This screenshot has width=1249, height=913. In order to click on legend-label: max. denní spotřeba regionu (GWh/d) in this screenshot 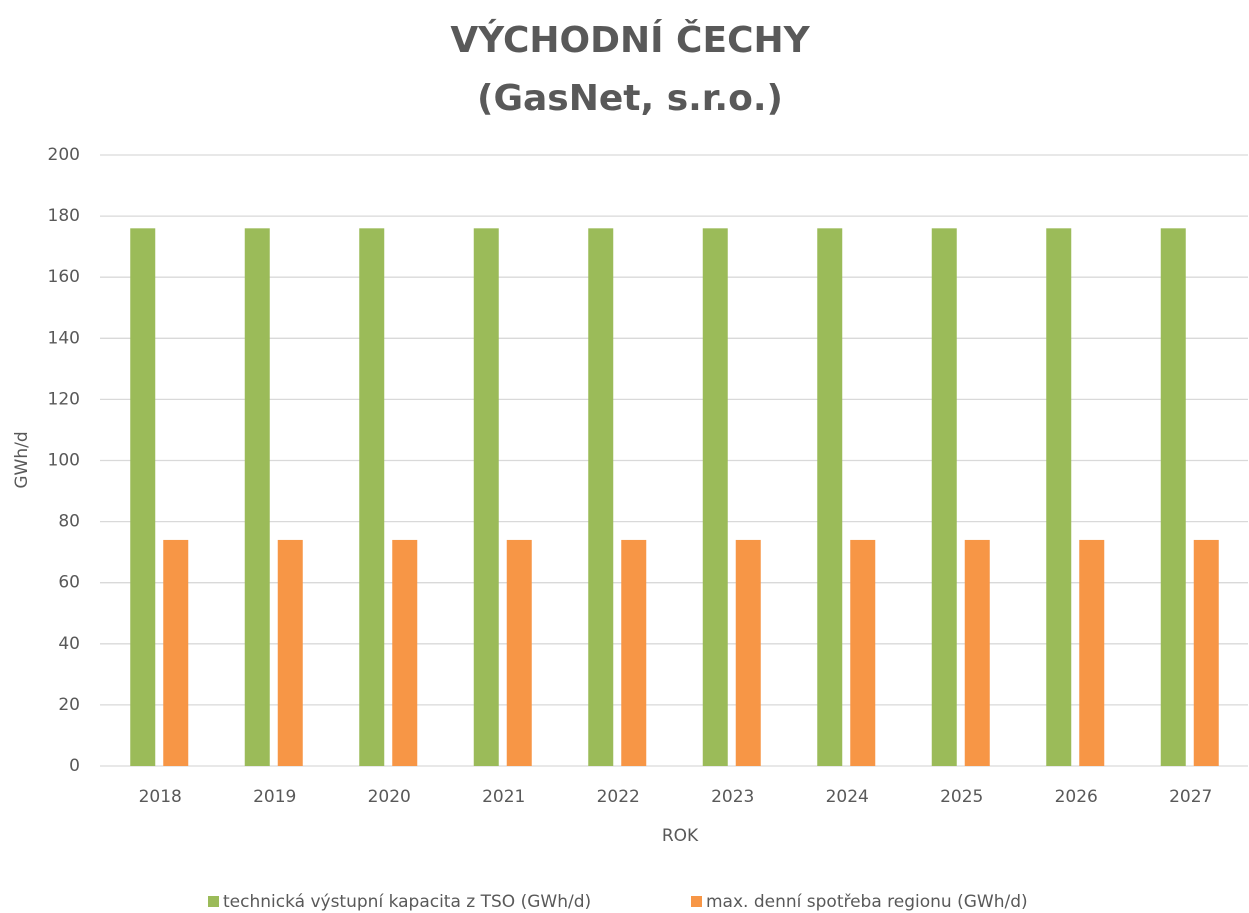, I will do `click(867, 902)`.